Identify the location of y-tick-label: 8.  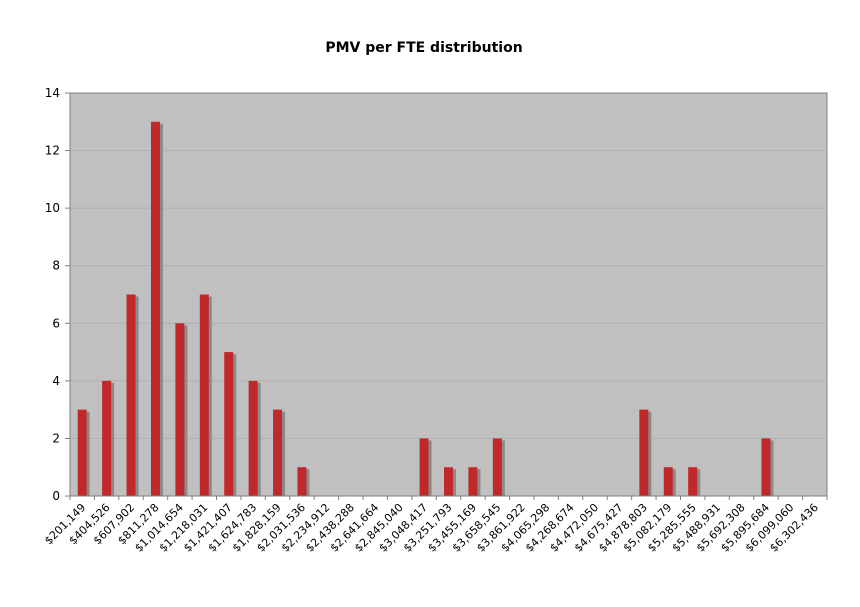
(56, 266).